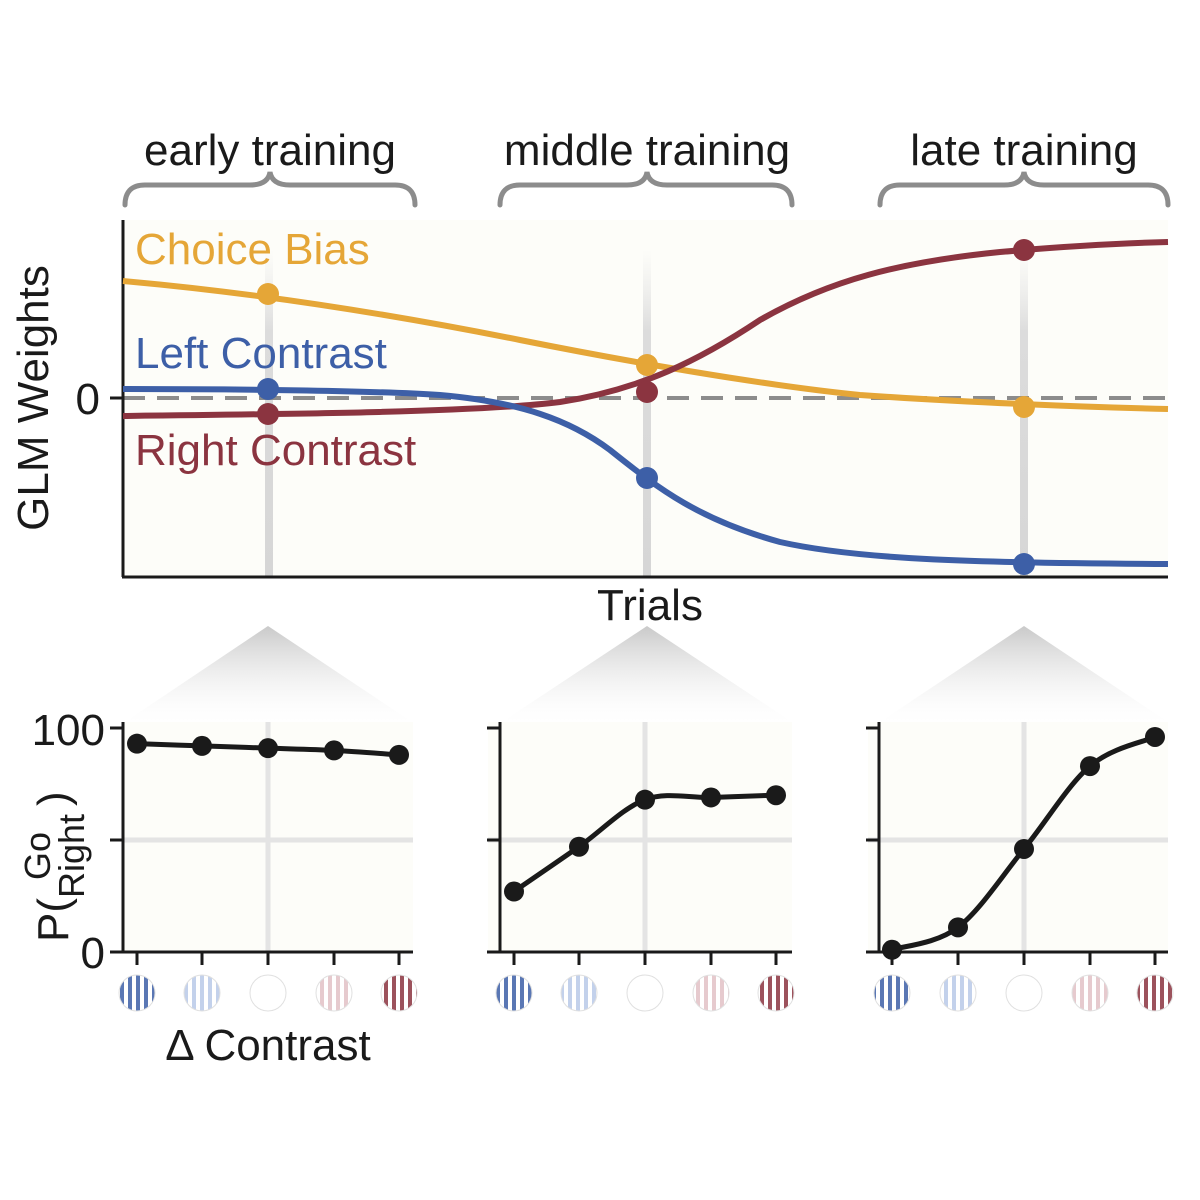 The height and width of the screenshot is (1200, 1200). Describe the element at coordinates (53, 920) in the screenshot. I see `ylabel-p: P(` at that location.